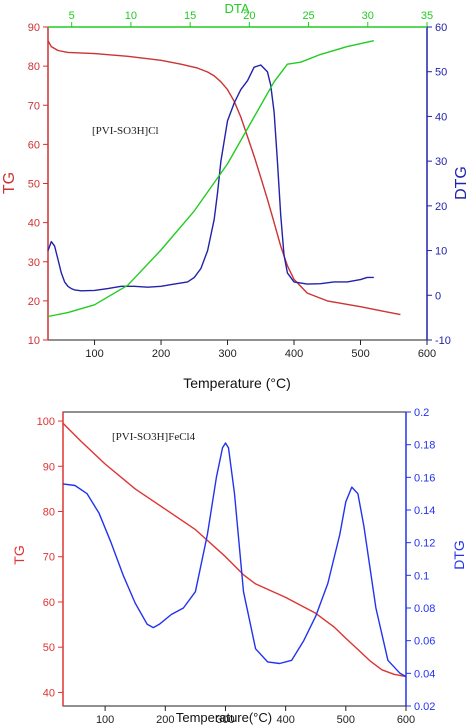  I want to click on right-tick-label: 0.04, so click(424, 674).